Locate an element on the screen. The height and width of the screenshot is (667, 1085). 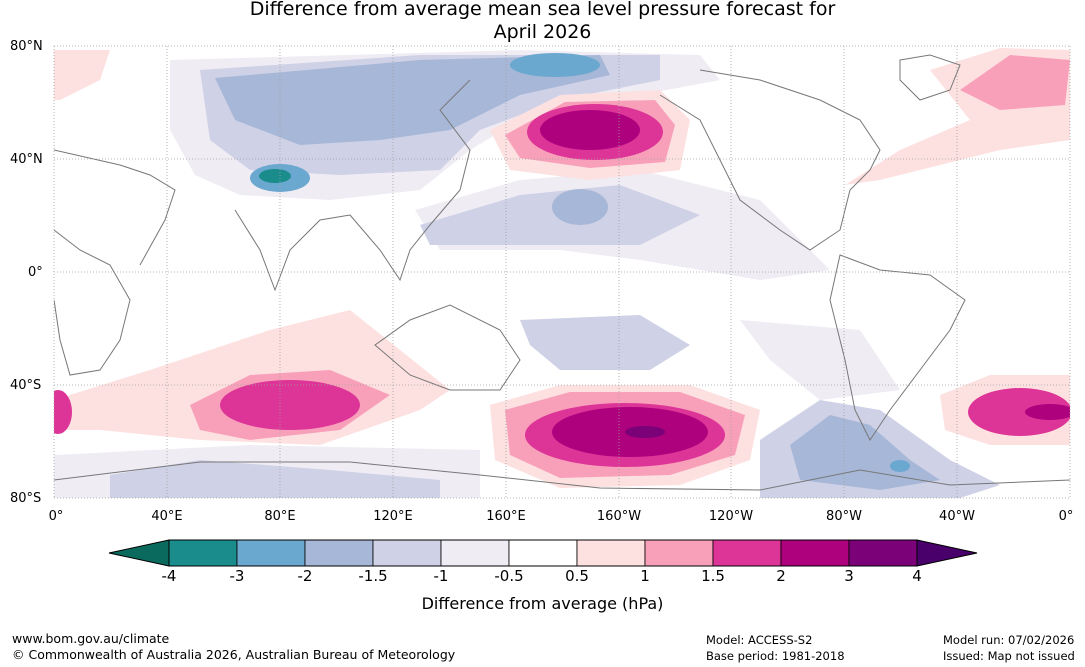
anomaly-region-siberia-low is located at coordinates (555, 65).